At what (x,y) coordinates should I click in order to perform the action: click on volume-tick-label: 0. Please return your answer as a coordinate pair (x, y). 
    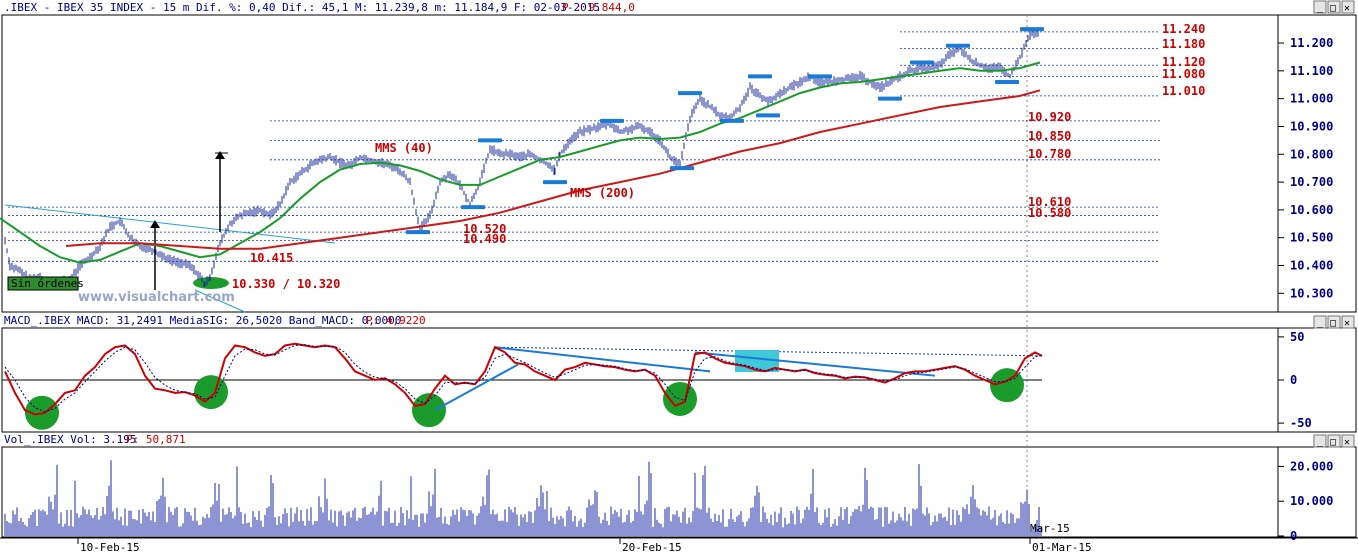
    Looking at the image, I should click on (1293, 536).